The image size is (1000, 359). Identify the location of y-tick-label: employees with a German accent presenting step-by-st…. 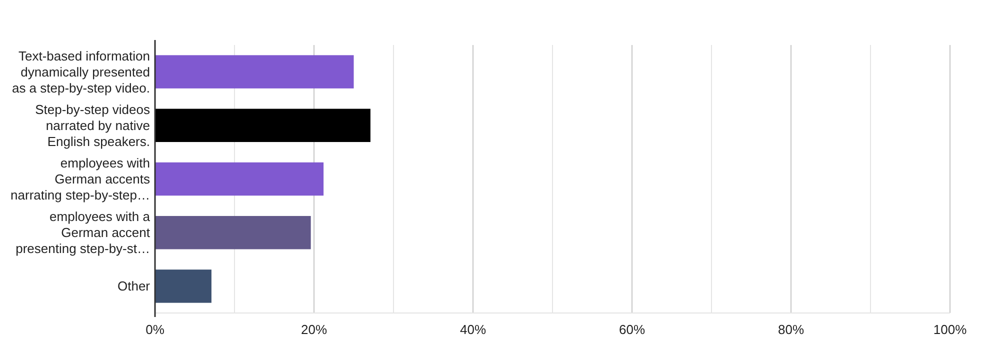
(83, 232).